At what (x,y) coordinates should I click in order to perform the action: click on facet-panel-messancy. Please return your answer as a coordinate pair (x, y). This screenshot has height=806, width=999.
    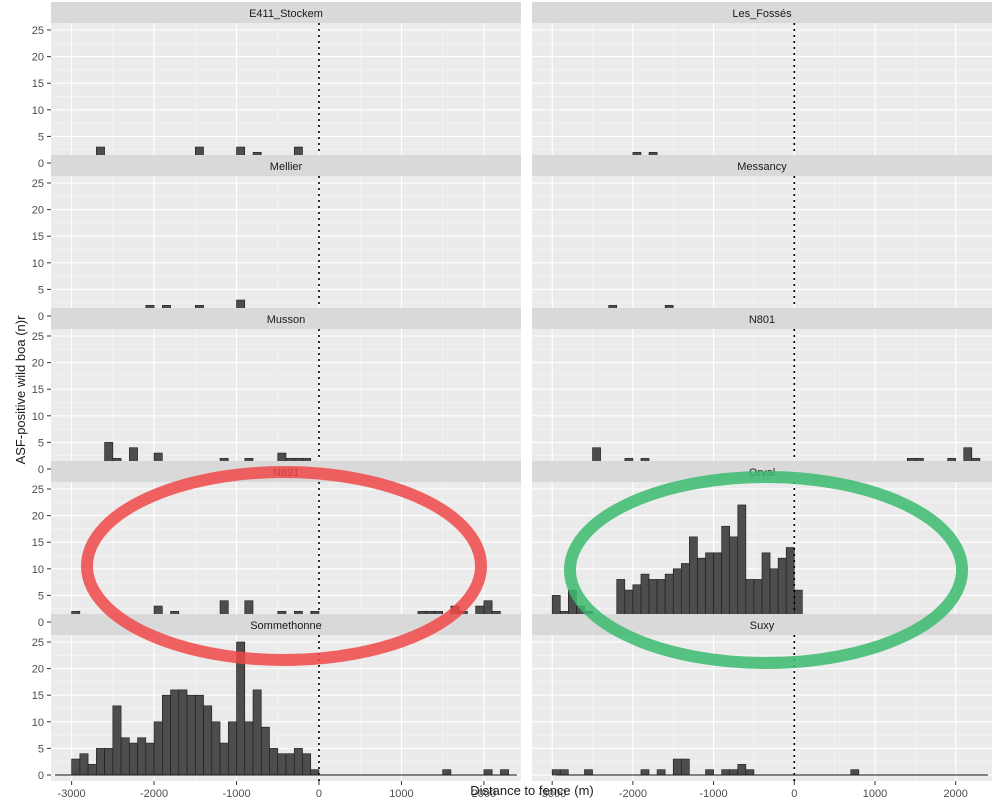
    Looking at the image, I should click on (762, 249).